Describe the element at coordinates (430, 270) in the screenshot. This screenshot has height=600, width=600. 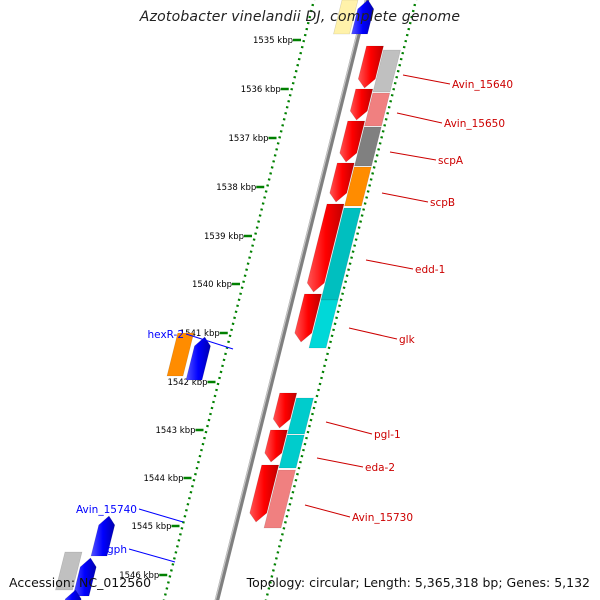
I see `gene-label-edd-1: edd-1` at that location.